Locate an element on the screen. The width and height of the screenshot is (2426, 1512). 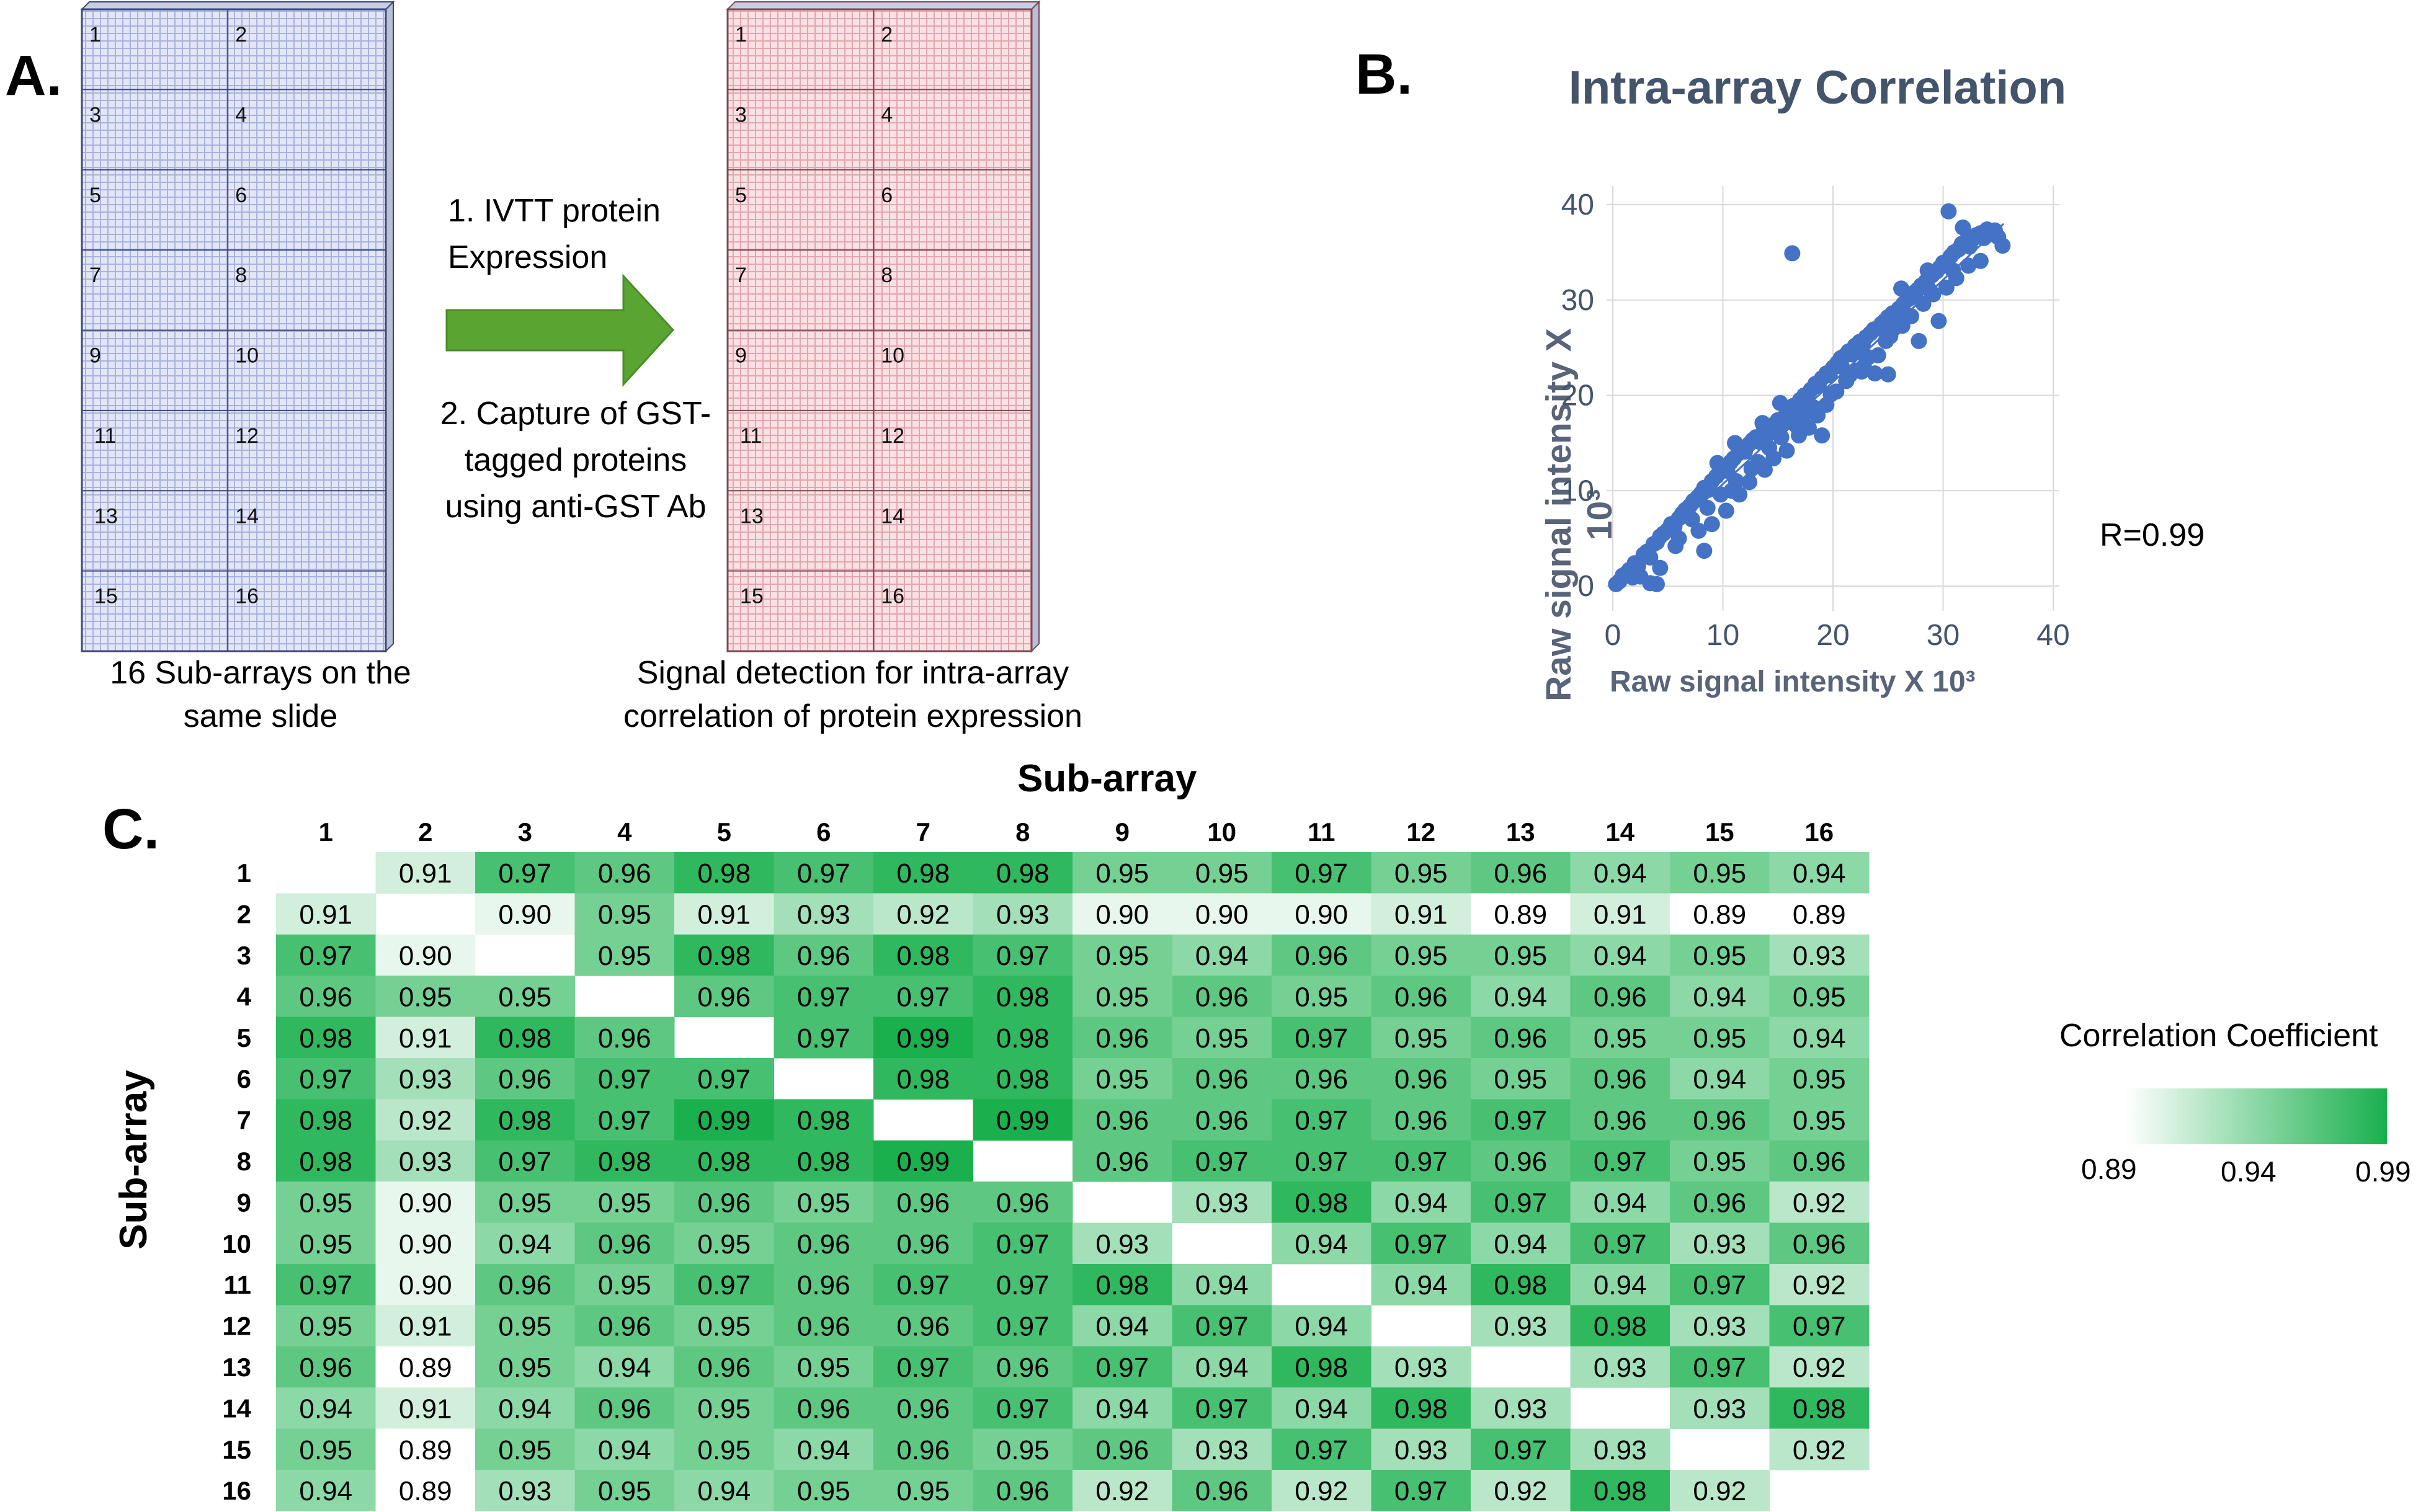
heatmap-column-label: 7 is located at coordinates (923, 832).